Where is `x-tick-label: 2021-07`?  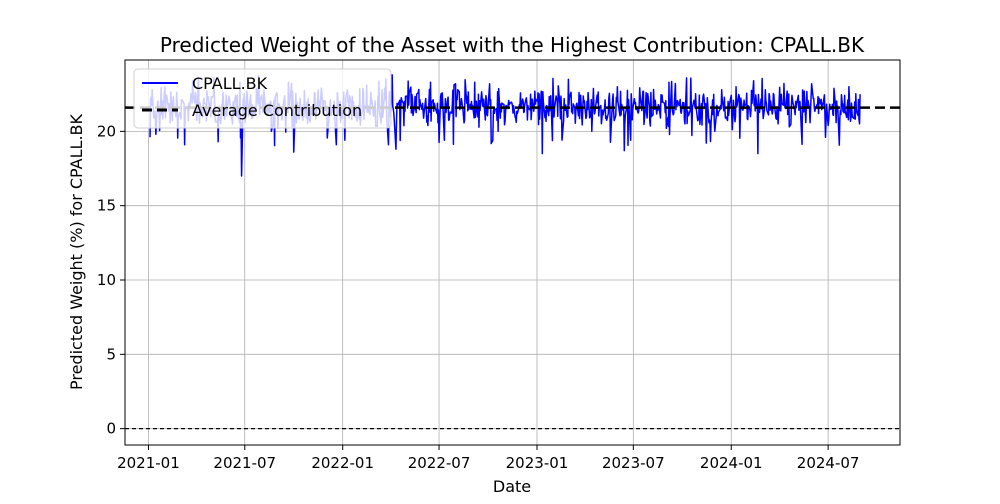
x-tick-label: 2021-07 is located at coordinates (244, 463).